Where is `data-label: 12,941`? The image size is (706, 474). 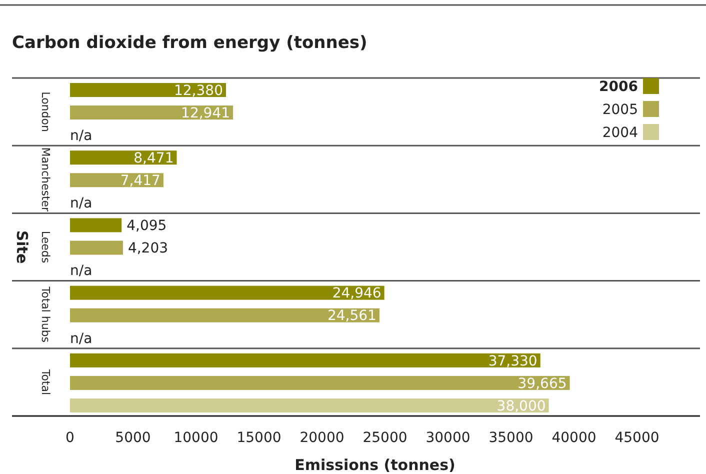 data-label: 12,941 is located at coordinates (205, 113).